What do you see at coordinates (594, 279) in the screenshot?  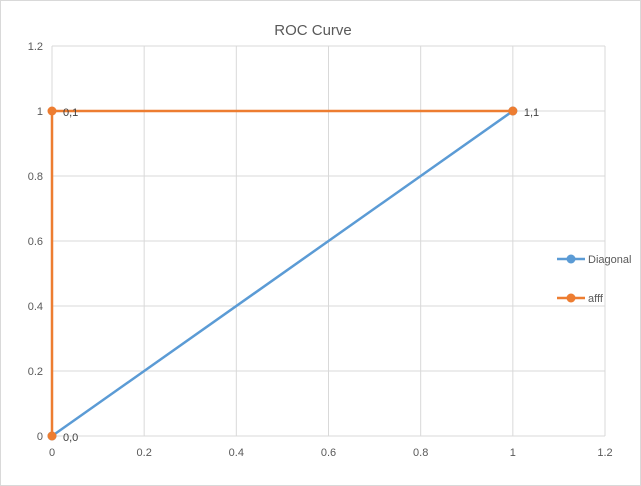 I see `legend: Diagonal afff` at bounding box center [594, 279].